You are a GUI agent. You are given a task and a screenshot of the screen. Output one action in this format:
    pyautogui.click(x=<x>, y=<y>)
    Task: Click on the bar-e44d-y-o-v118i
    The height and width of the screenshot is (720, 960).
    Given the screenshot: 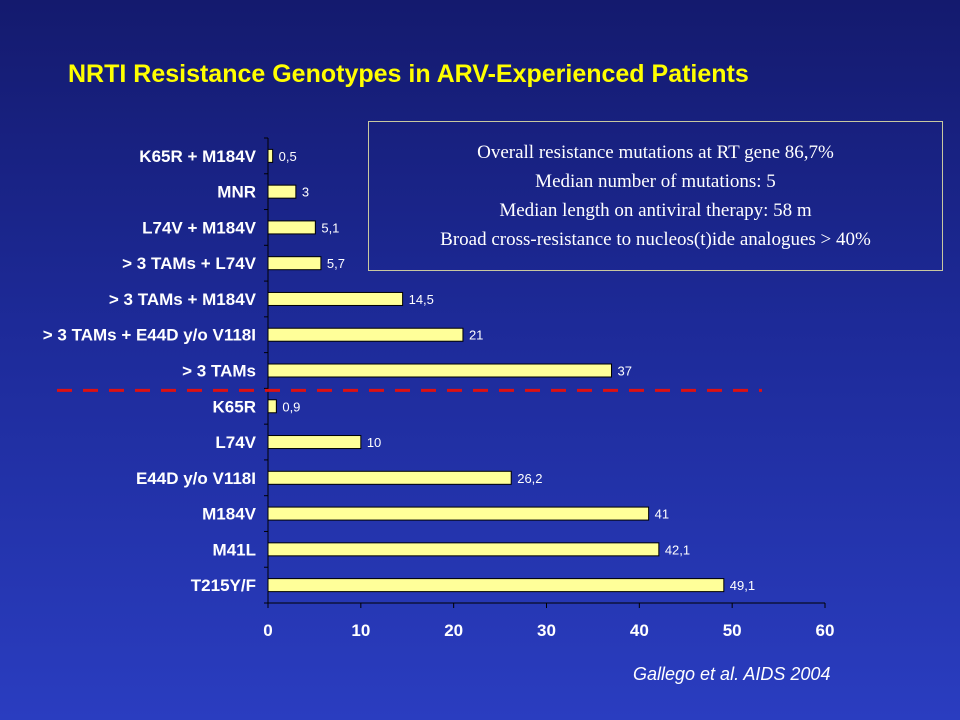 What is the action you would take?
    pyautogui.click(x=389, y=477)
    